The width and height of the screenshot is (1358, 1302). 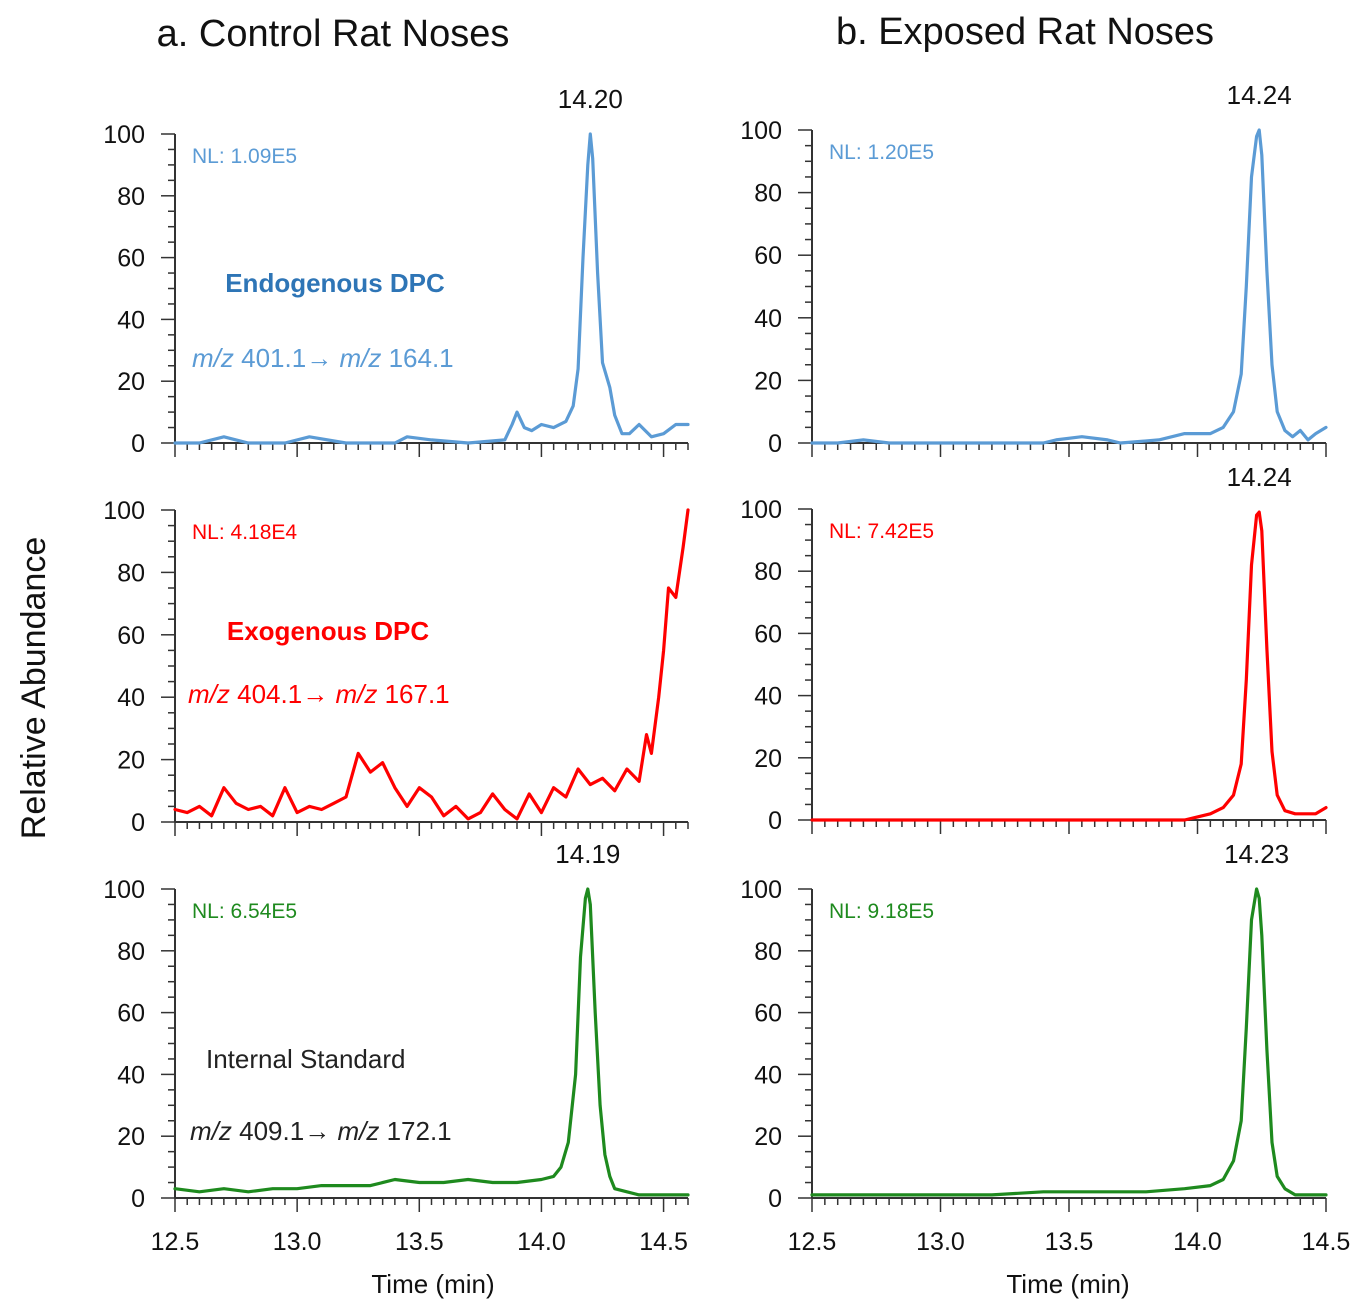 I want to click on column-title-control: a. Control Rat Noses, so click(x=333, y=34).